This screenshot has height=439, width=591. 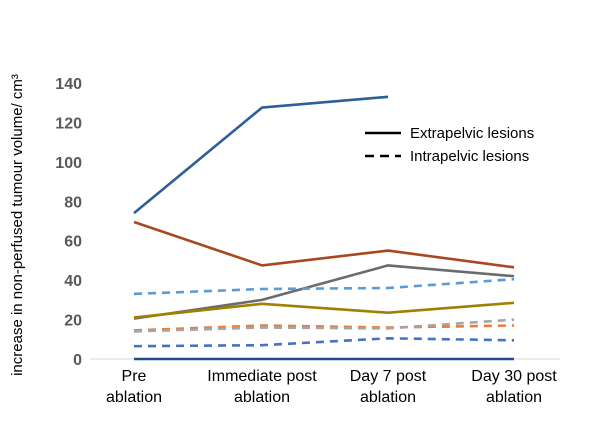 What do you see at coordinates (73, 202) in the screenshot?
I see `y-tick-label: 80` at bounding box center [73, 202].